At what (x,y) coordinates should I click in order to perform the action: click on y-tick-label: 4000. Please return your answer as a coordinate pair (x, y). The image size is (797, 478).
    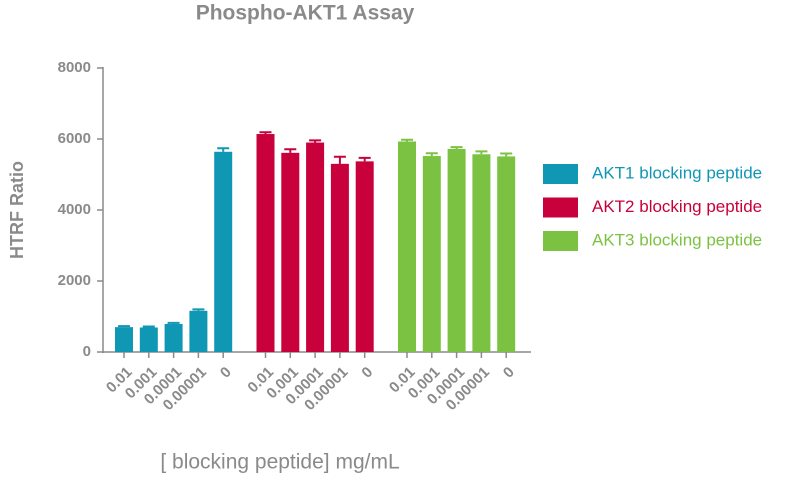
    Looking at the image, I should click on (74, 209).